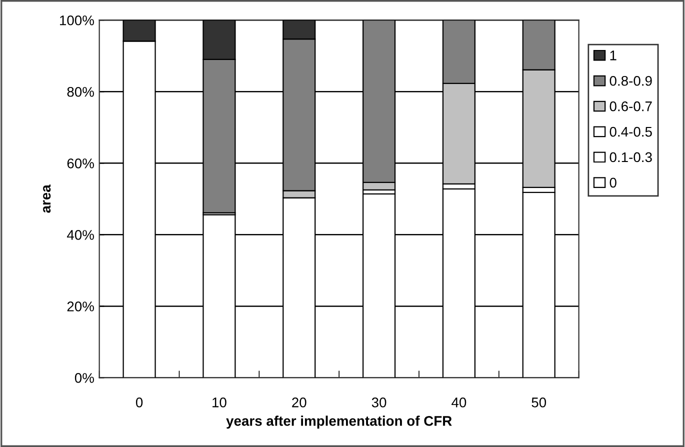  I want to click on y-tick-label: 60%, so click(80, 163).